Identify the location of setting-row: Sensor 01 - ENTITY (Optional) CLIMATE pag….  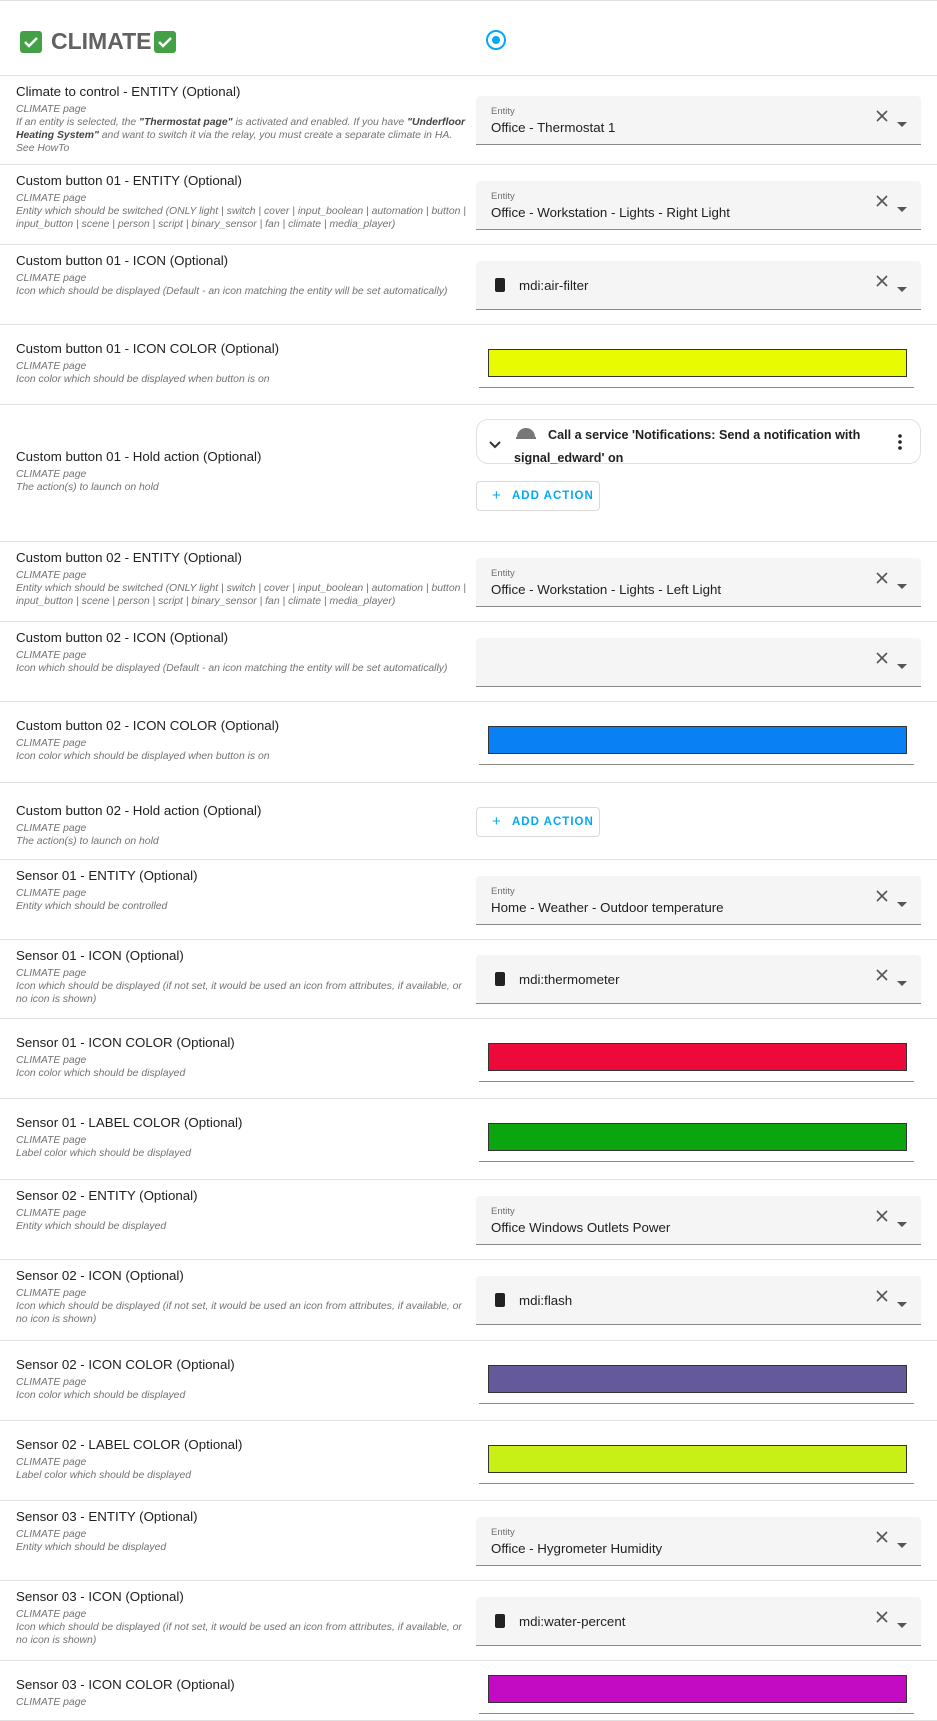
(468, 900).